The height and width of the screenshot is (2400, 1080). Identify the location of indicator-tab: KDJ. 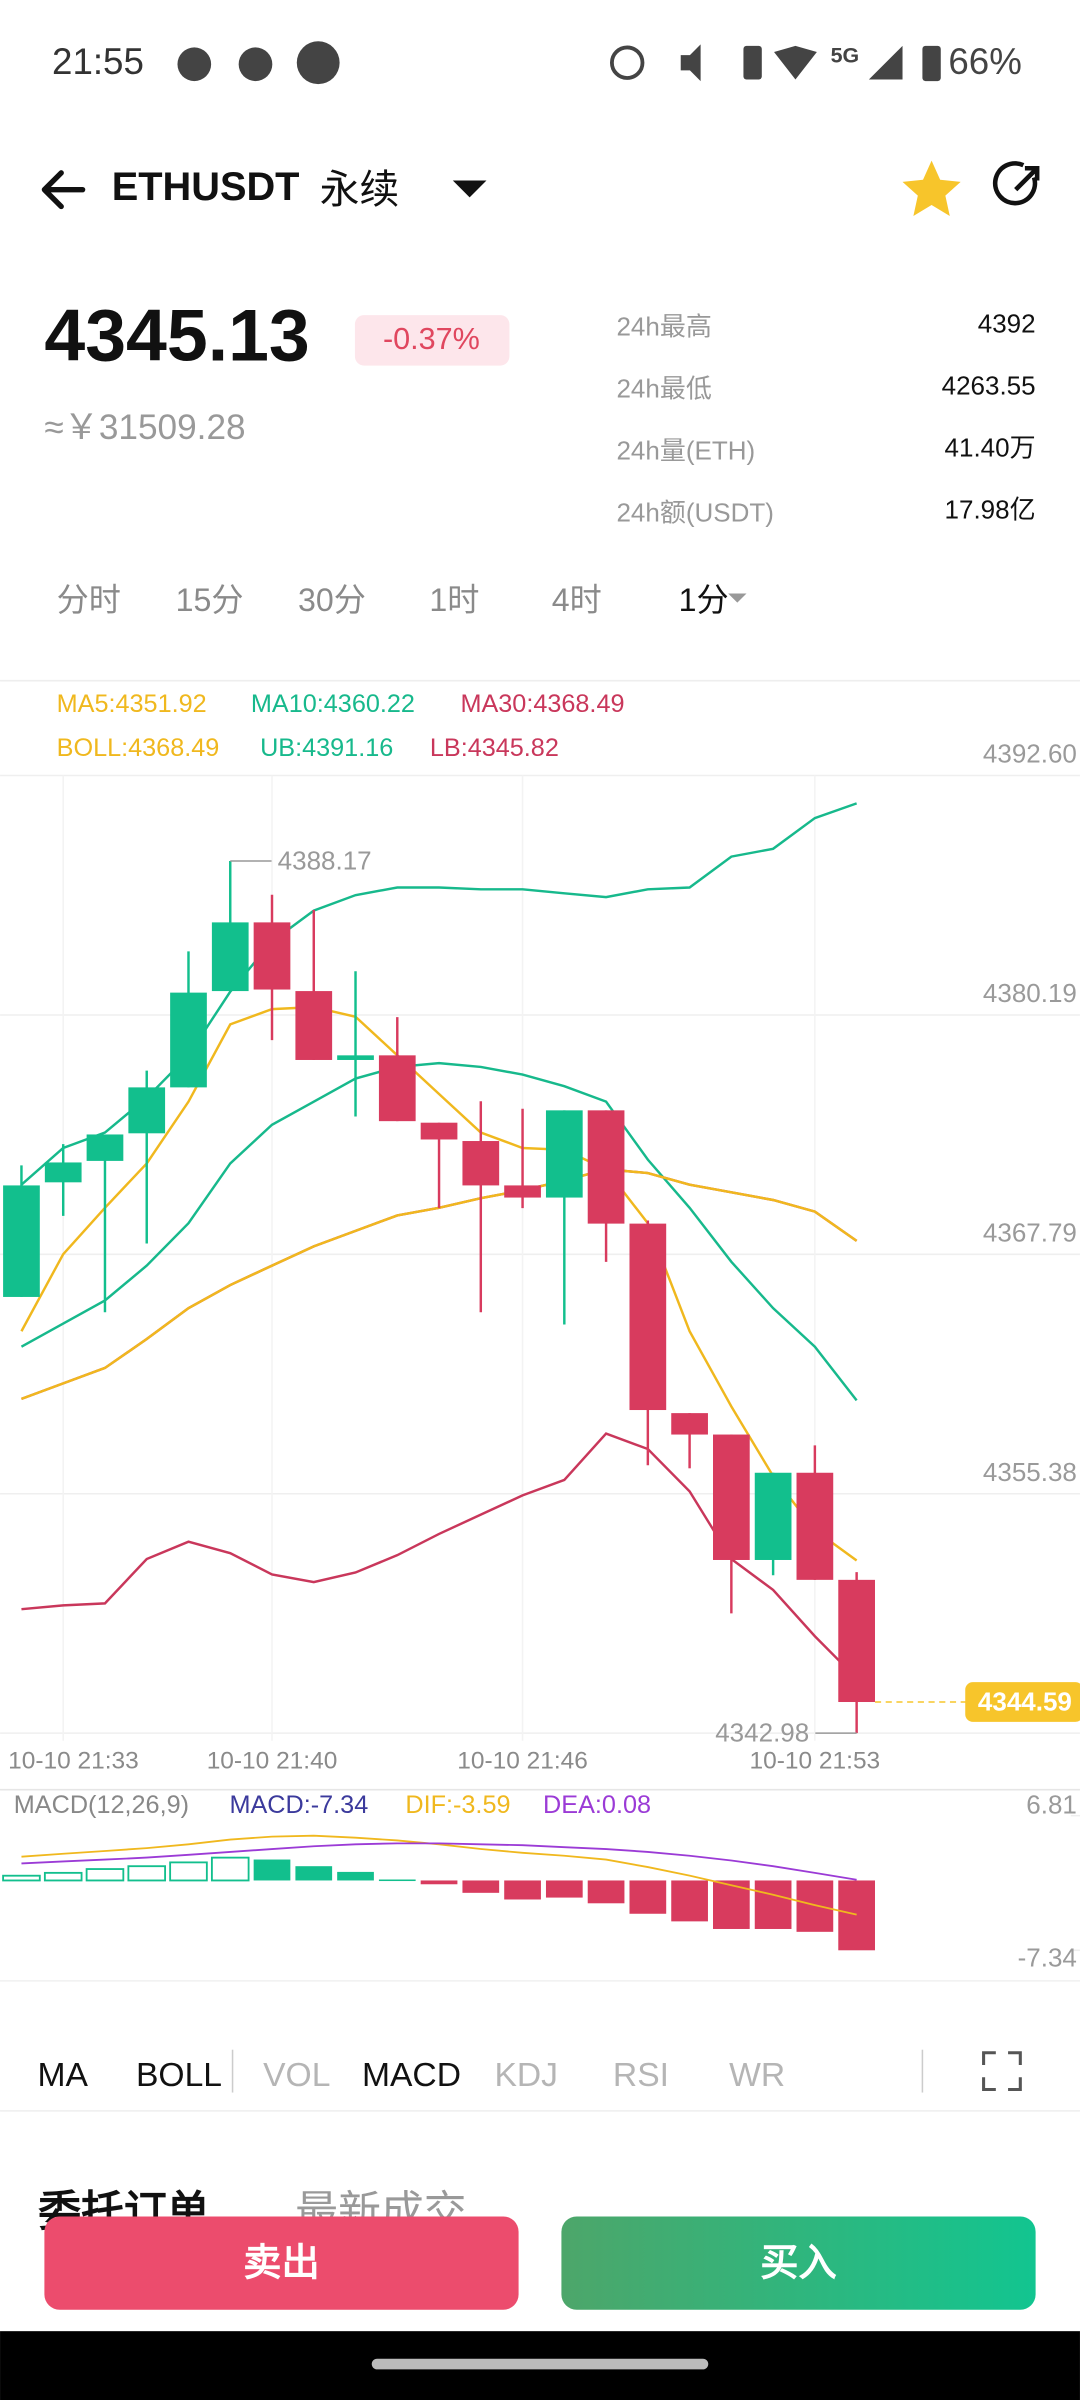
(526, 2075).